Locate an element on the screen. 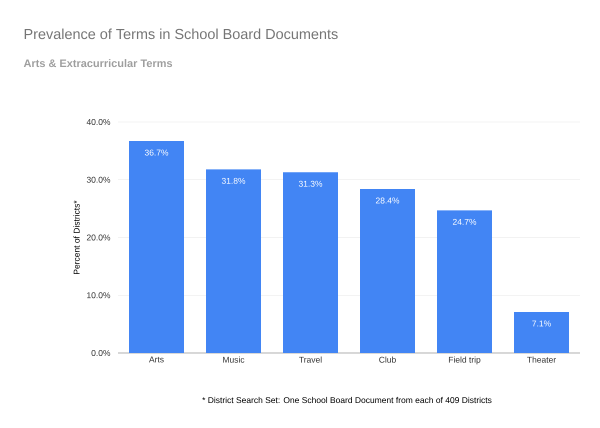 This screenshot has width=600, height=428. data-label: 28.4% is located at coordinates (388, 201).